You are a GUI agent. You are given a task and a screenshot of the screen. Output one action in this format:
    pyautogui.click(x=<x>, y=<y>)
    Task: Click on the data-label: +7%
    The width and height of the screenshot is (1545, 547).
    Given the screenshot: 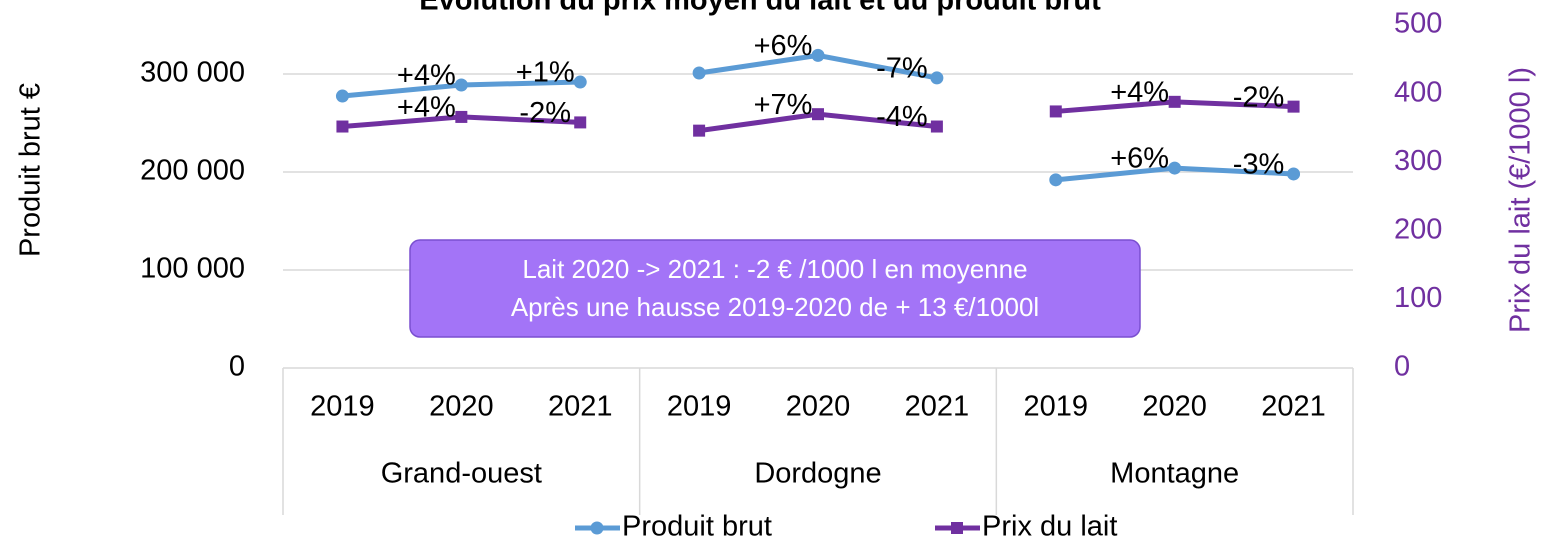 What is the action you would take?
    pyautogui.click(x=783, y=105)
    